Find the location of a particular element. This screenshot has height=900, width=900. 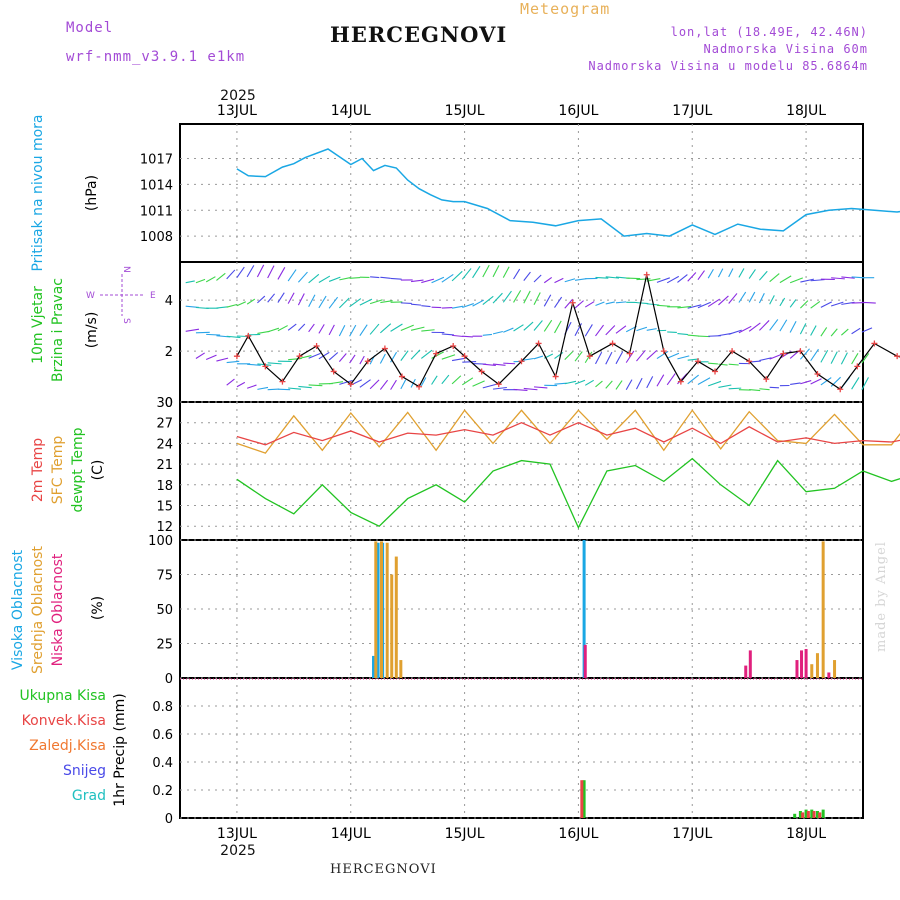

pressure-label: Pritisak na nivou mora is located at coordinates (38, 192).